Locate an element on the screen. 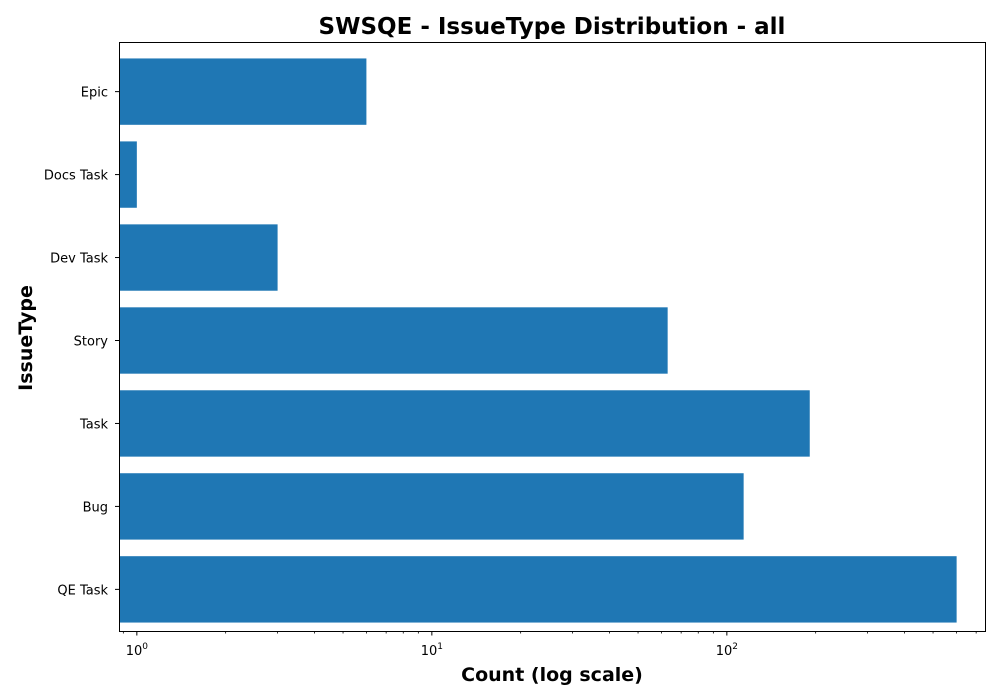 The image size is (1000, 700). x-tick-label: 10¹ is located at coordinates (432, 650).